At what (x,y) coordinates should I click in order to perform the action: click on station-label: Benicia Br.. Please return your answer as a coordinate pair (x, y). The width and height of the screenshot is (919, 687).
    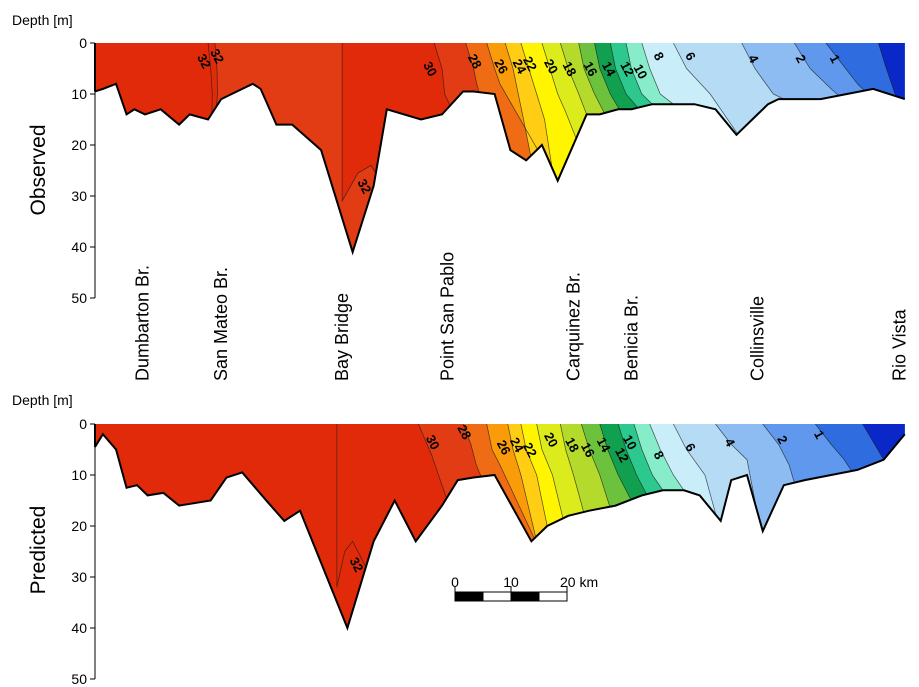
    Looking at the image, I should click on (631, 338).